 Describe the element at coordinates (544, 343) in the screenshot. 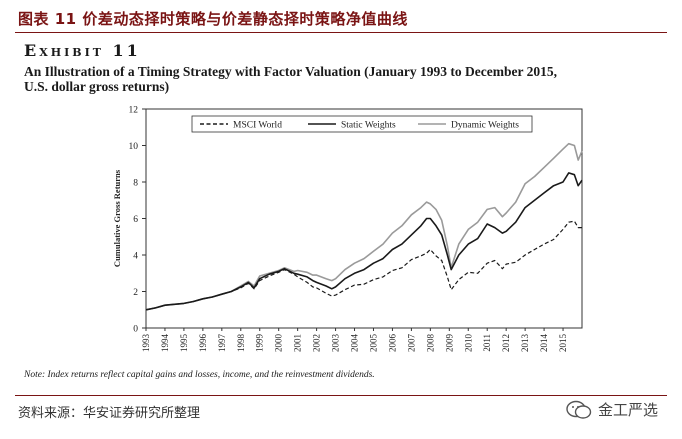

I see `x-tick-label: 2014` at that location.